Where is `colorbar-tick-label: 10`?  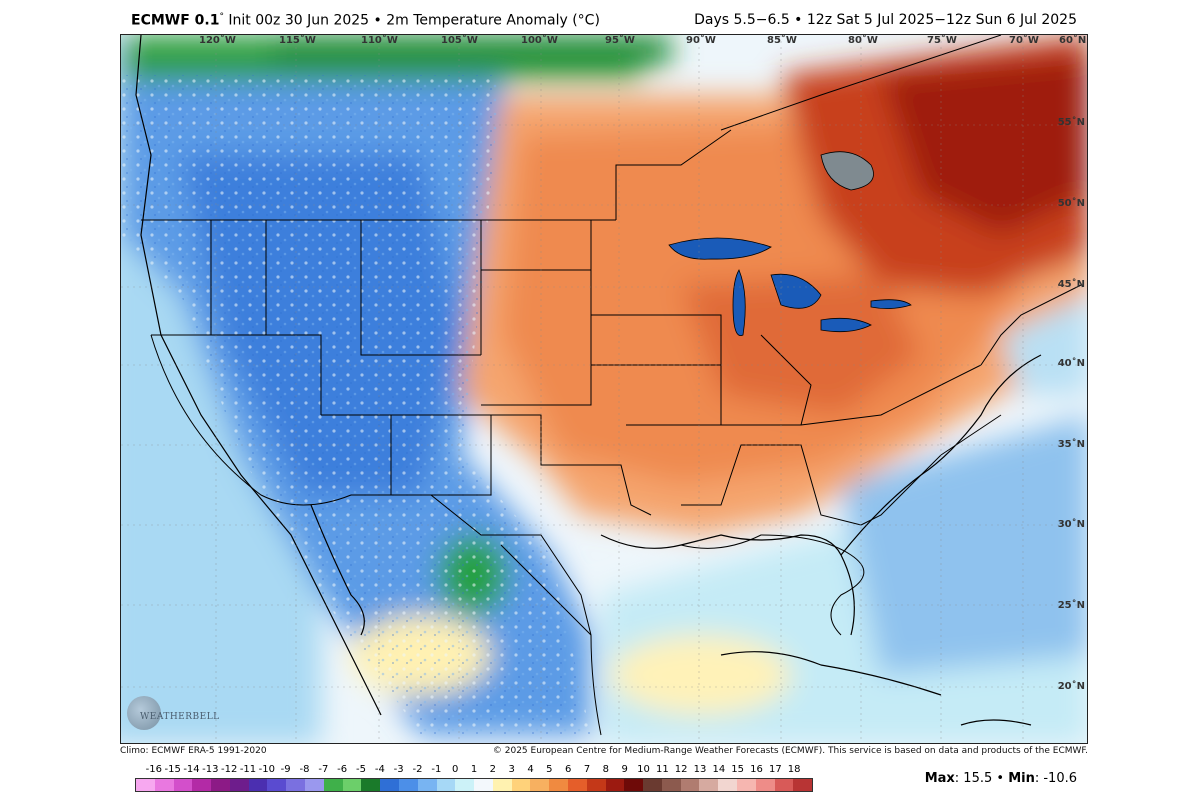
colorbar-tick-label: 10 is located at coordinates (643, 769).